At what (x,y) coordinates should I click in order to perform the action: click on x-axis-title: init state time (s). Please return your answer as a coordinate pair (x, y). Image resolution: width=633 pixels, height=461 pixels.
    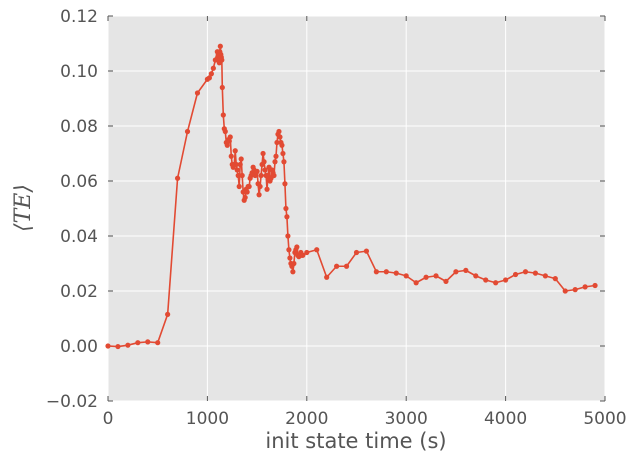
    Looking at the image, I should click on (355, 441).